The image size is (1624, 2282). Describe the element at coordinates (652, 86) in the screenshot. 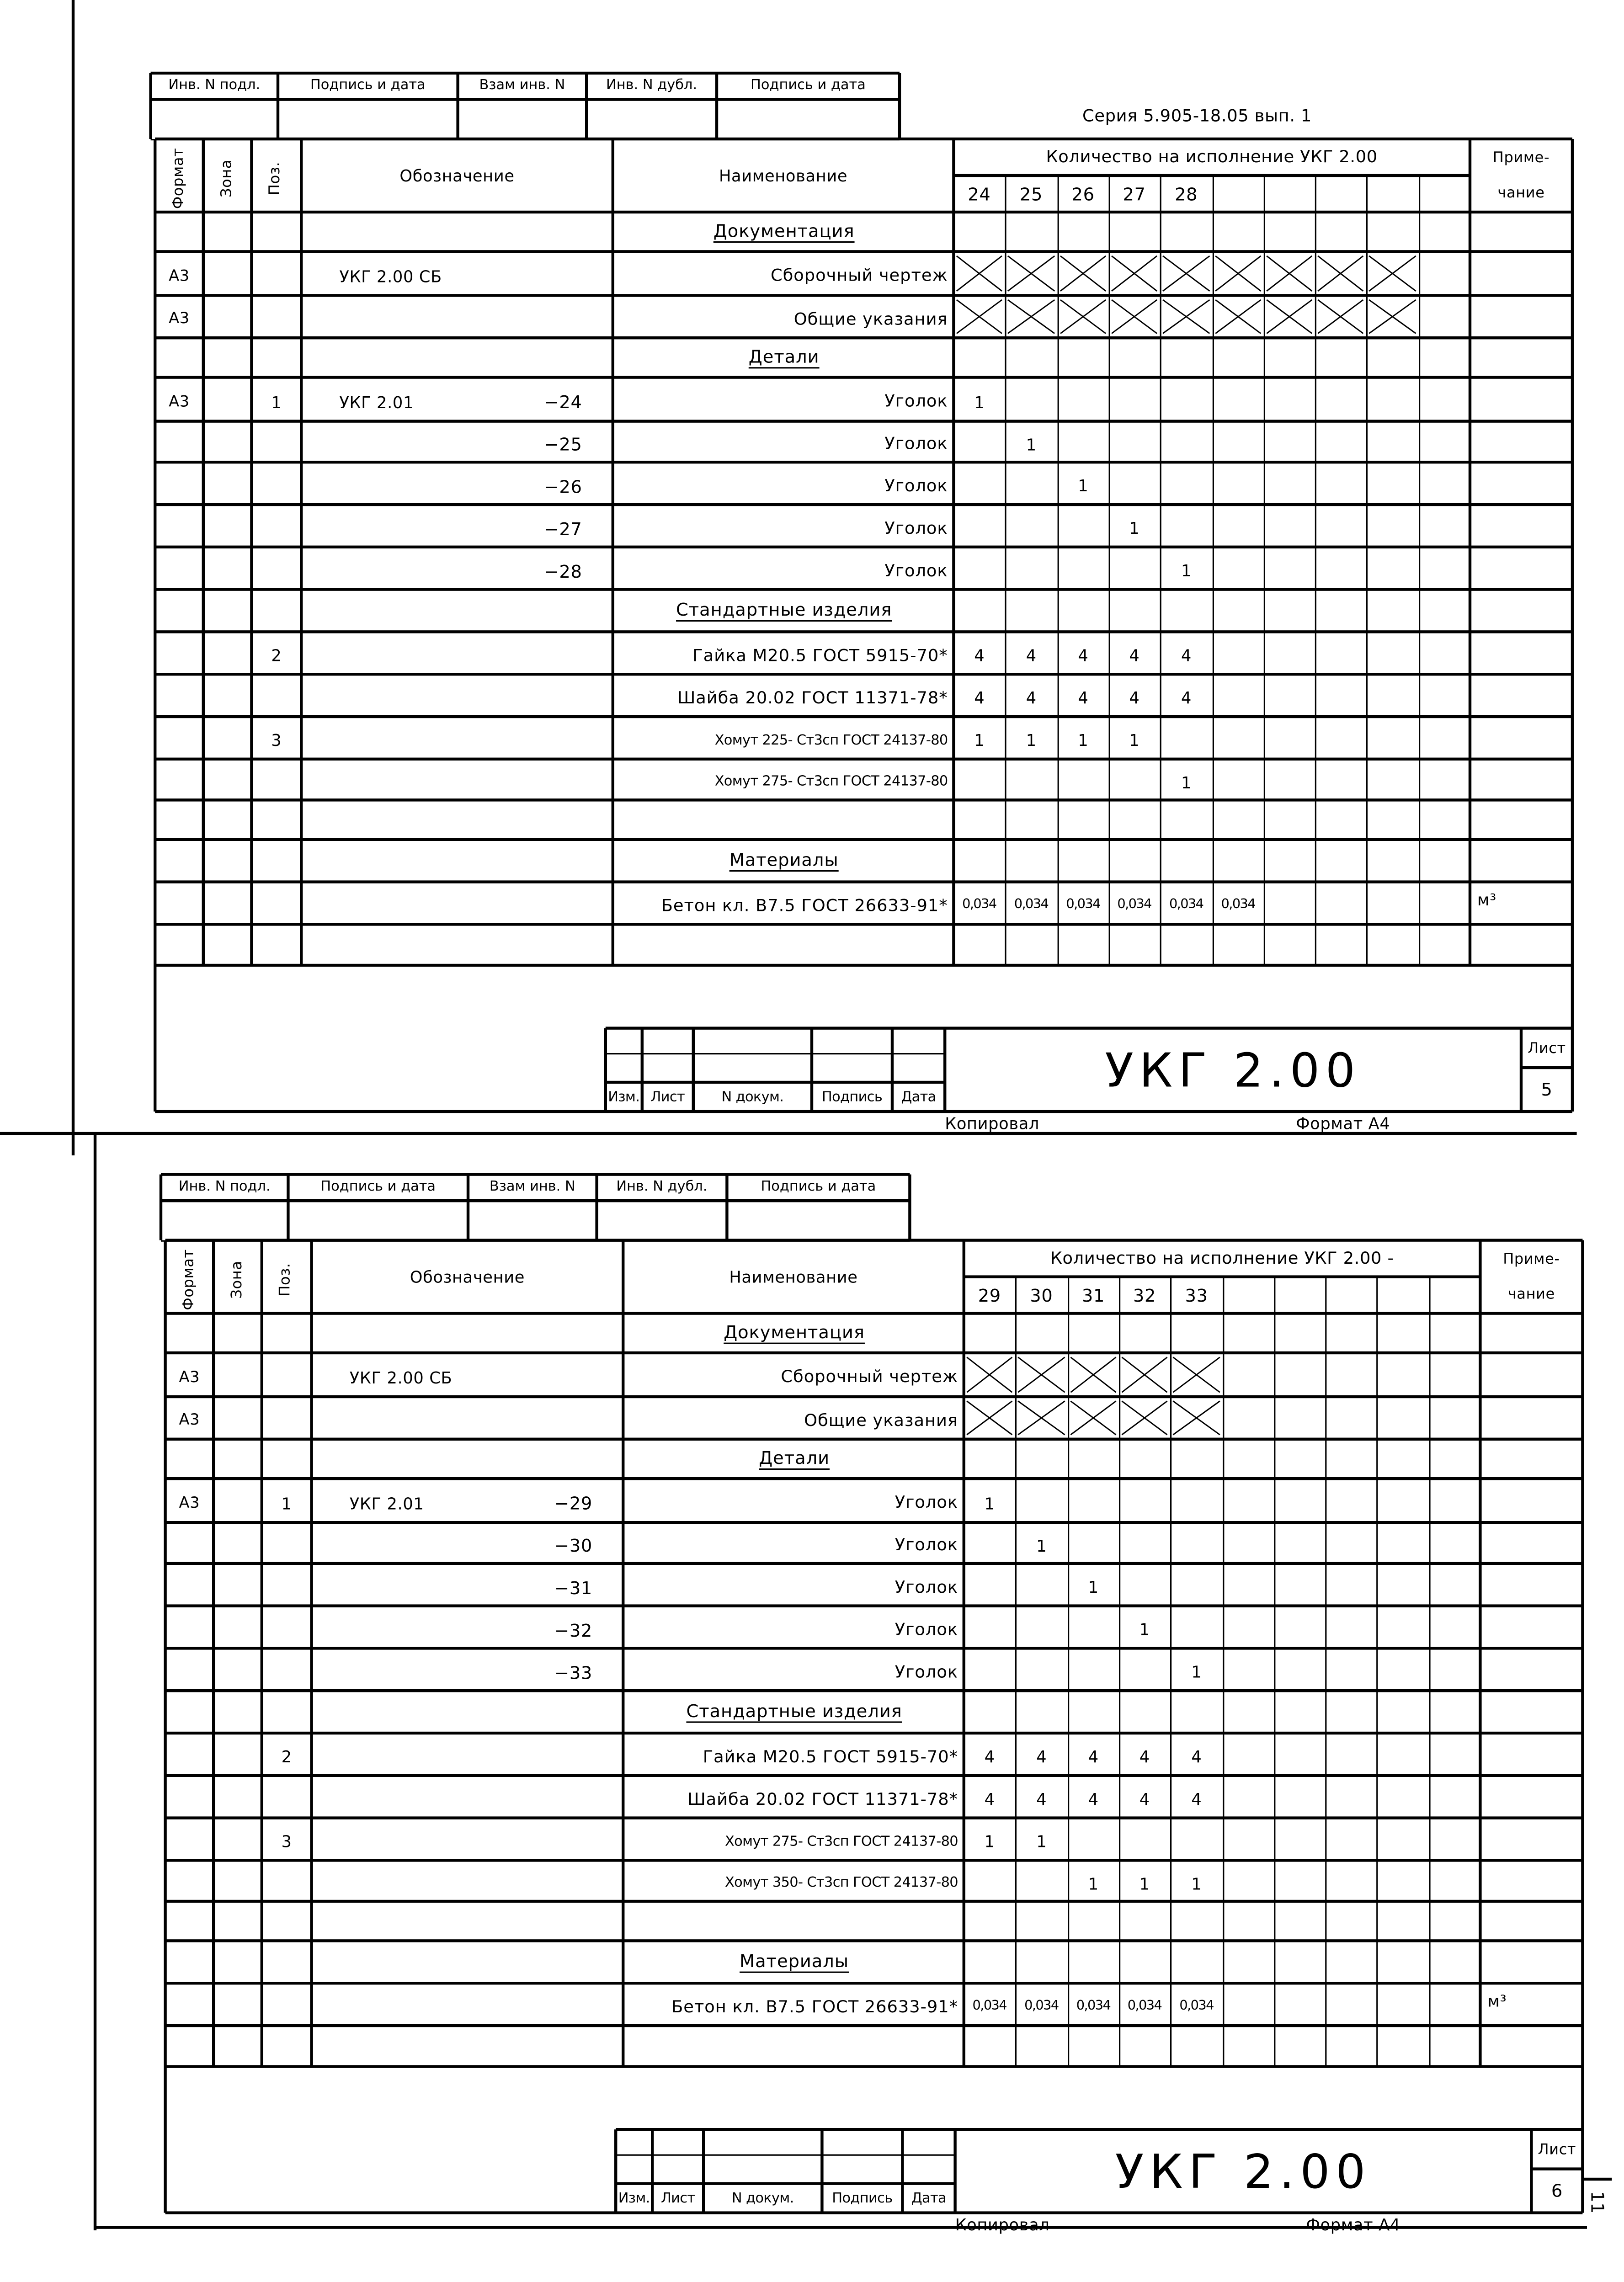

I see `stamp-header: Инв. N дубл.` at that location.